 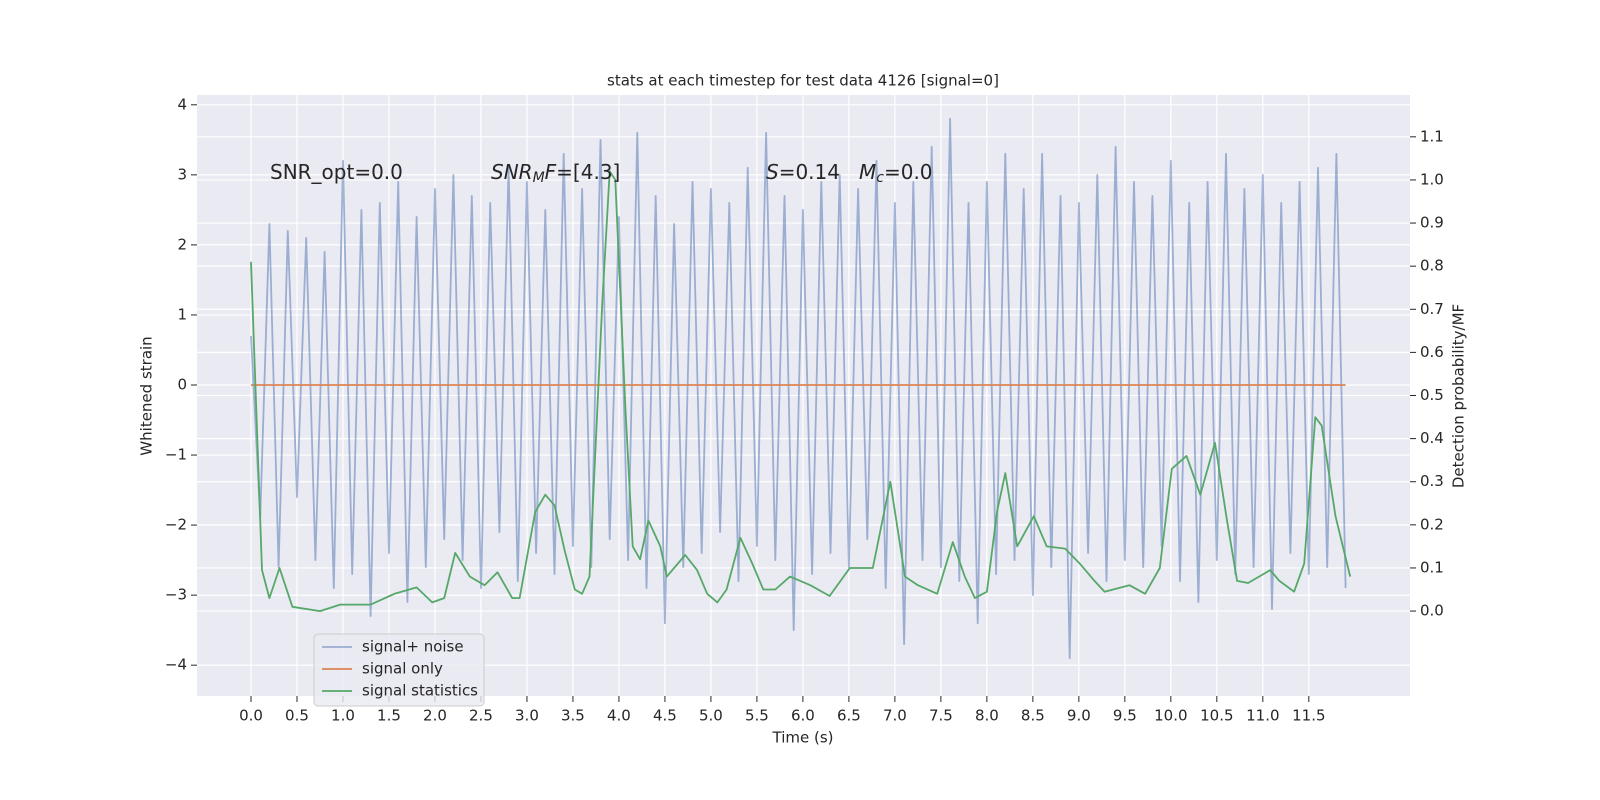 I want to click on x-tick-label: 1.0, so click(x=343, y=716).